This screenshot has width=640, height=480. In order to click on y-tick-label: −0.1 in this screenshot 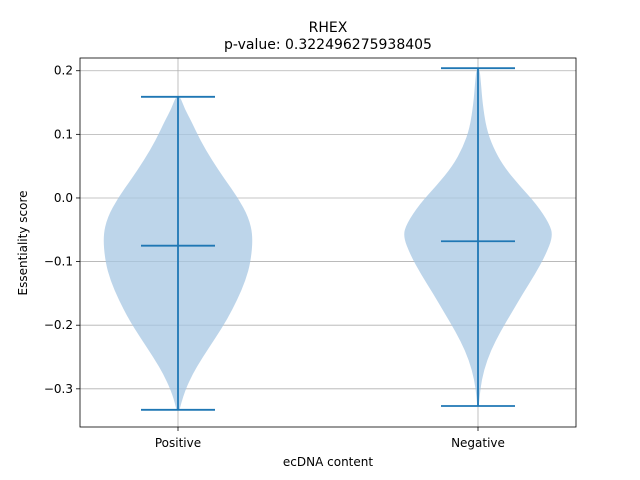, I will do `click(58, 262)`.